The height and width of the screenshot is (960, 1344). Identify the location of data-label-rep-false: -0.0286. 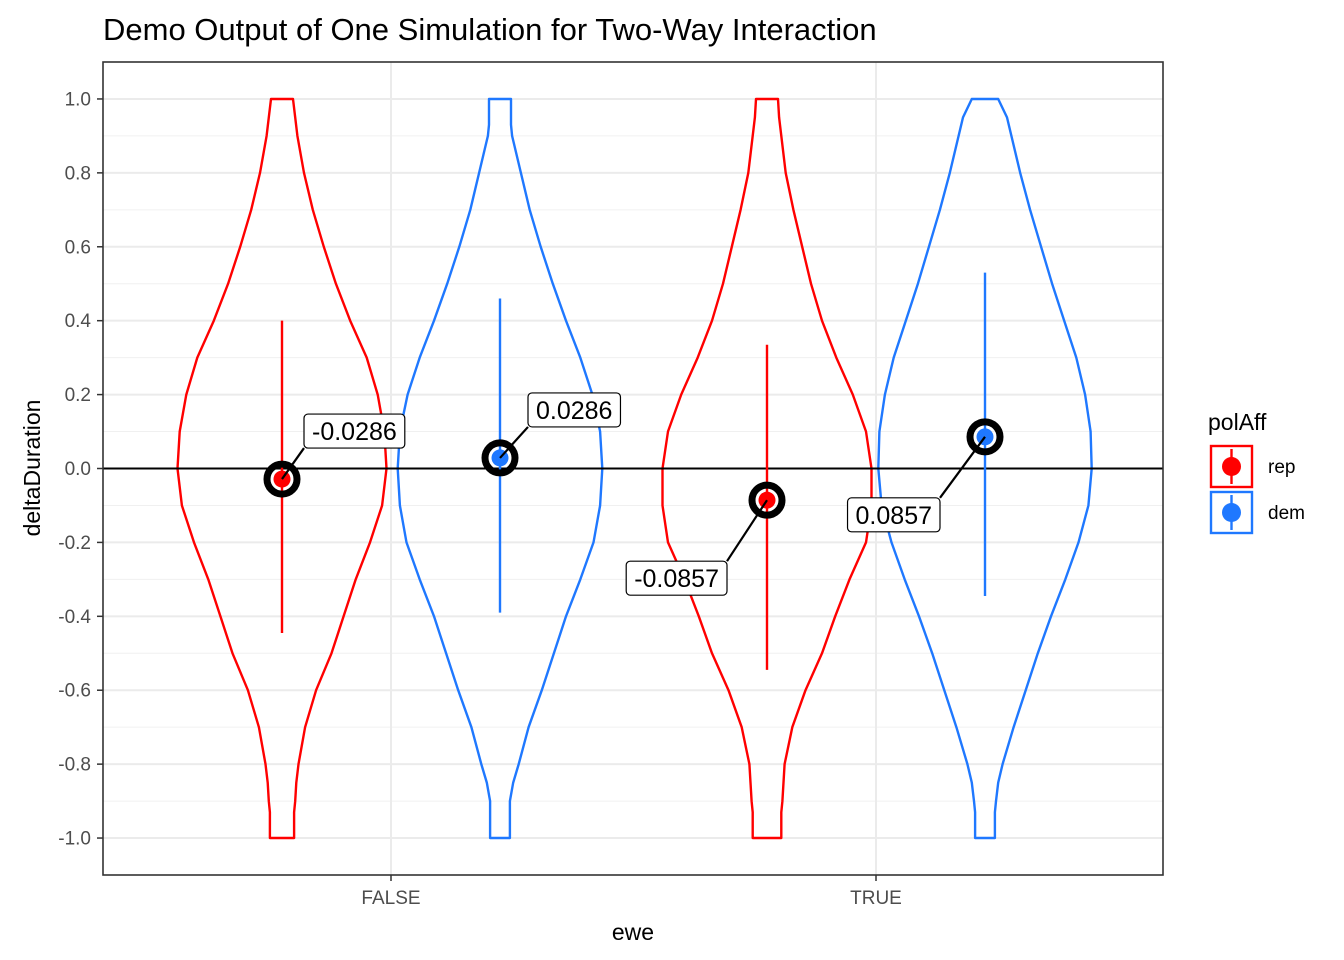
(354, 432).